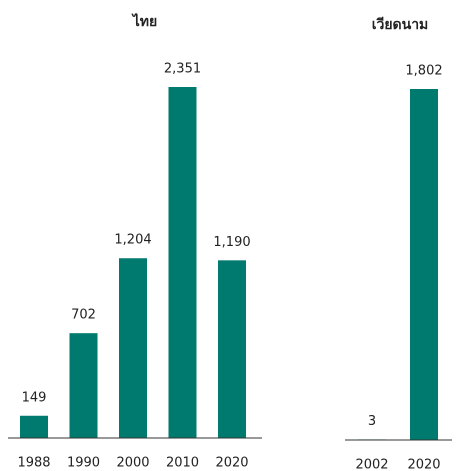 This screenshot has height=471, width=456. I want to click on data-label: 3, so click(372, 421).